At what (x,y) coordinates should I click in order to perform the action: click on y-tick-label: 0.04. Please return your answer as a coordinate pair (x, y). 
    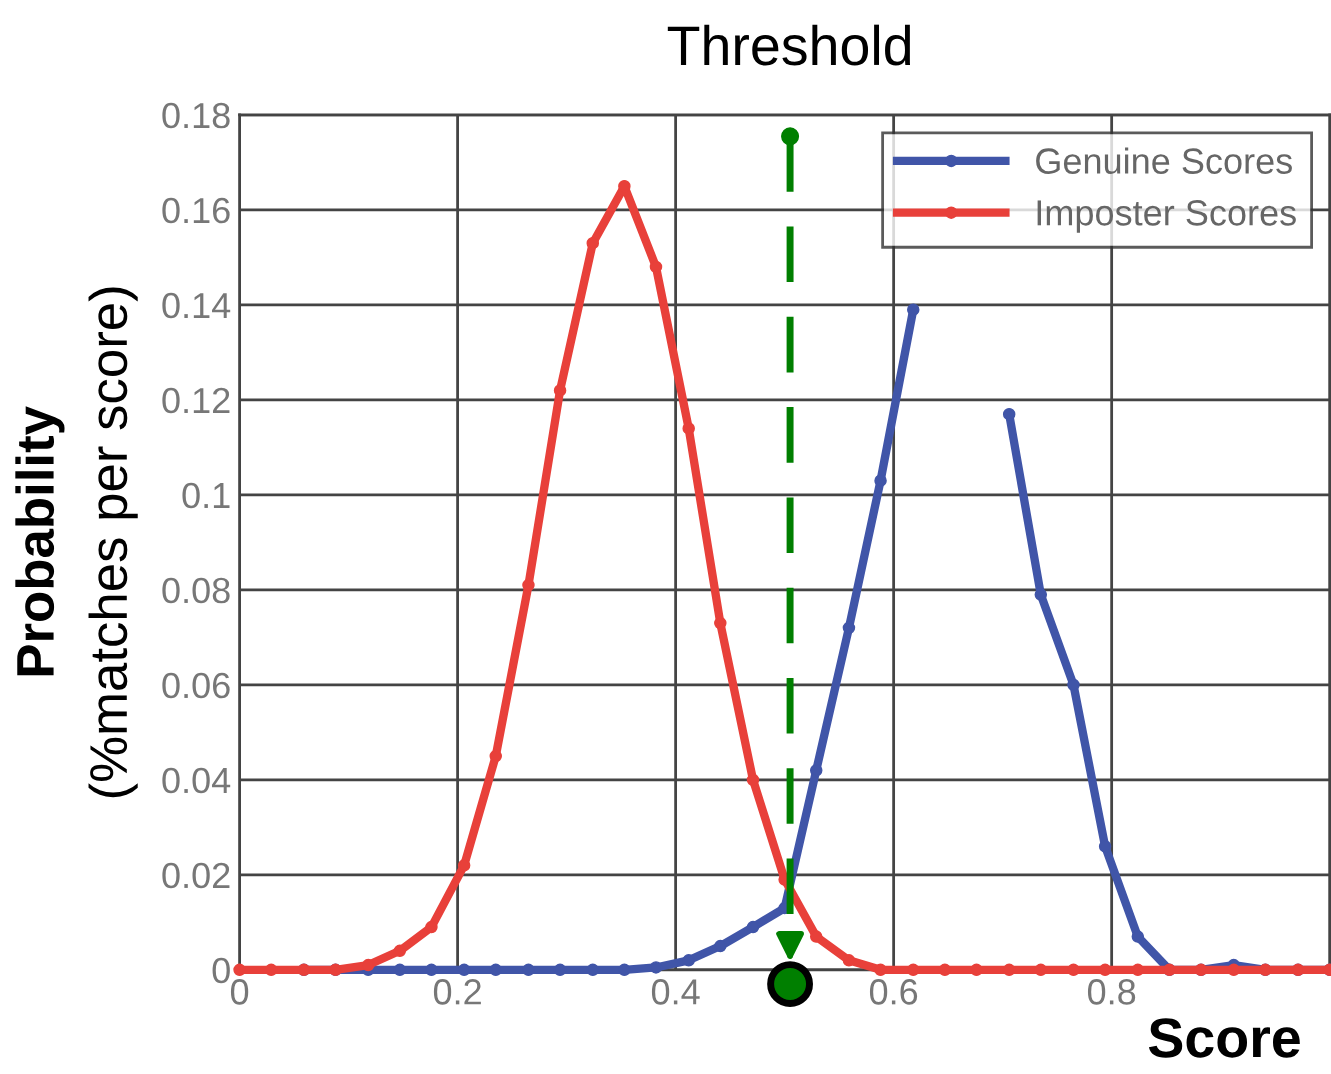
    Looking at the image, I should click on (196, 780).